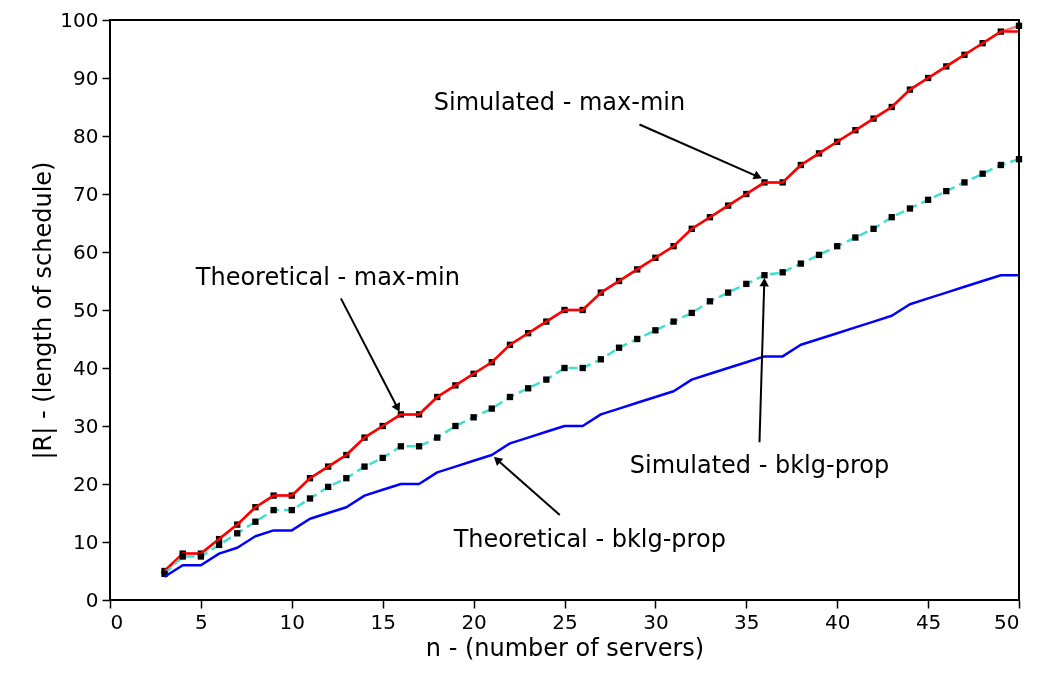  Describe the element at coordinates (327, 277) in the screenshot. I see `annotation: Theoretical - max-min` at that location.